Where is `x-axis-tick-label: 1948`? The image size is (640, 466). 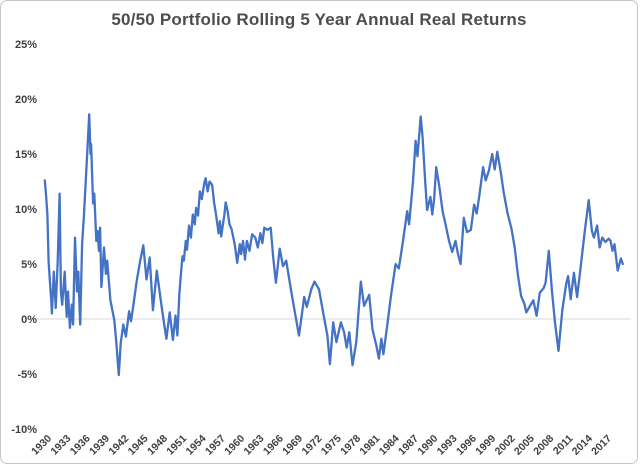 x-axis-tick-label: 1948 is located at coordinates (157, 445).